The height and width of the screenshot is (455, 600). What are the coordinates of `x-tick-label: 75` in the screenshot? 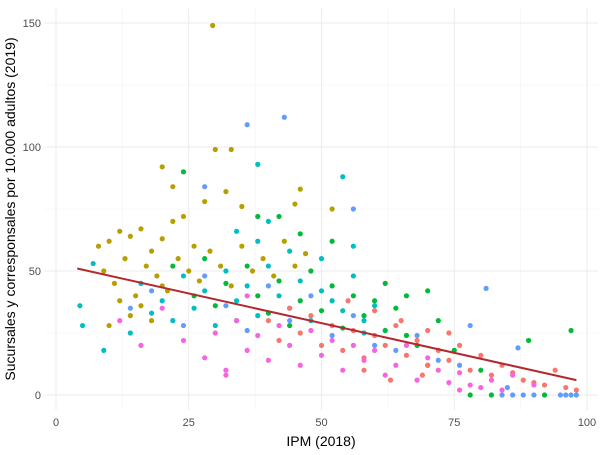 It's located at (454, 423).